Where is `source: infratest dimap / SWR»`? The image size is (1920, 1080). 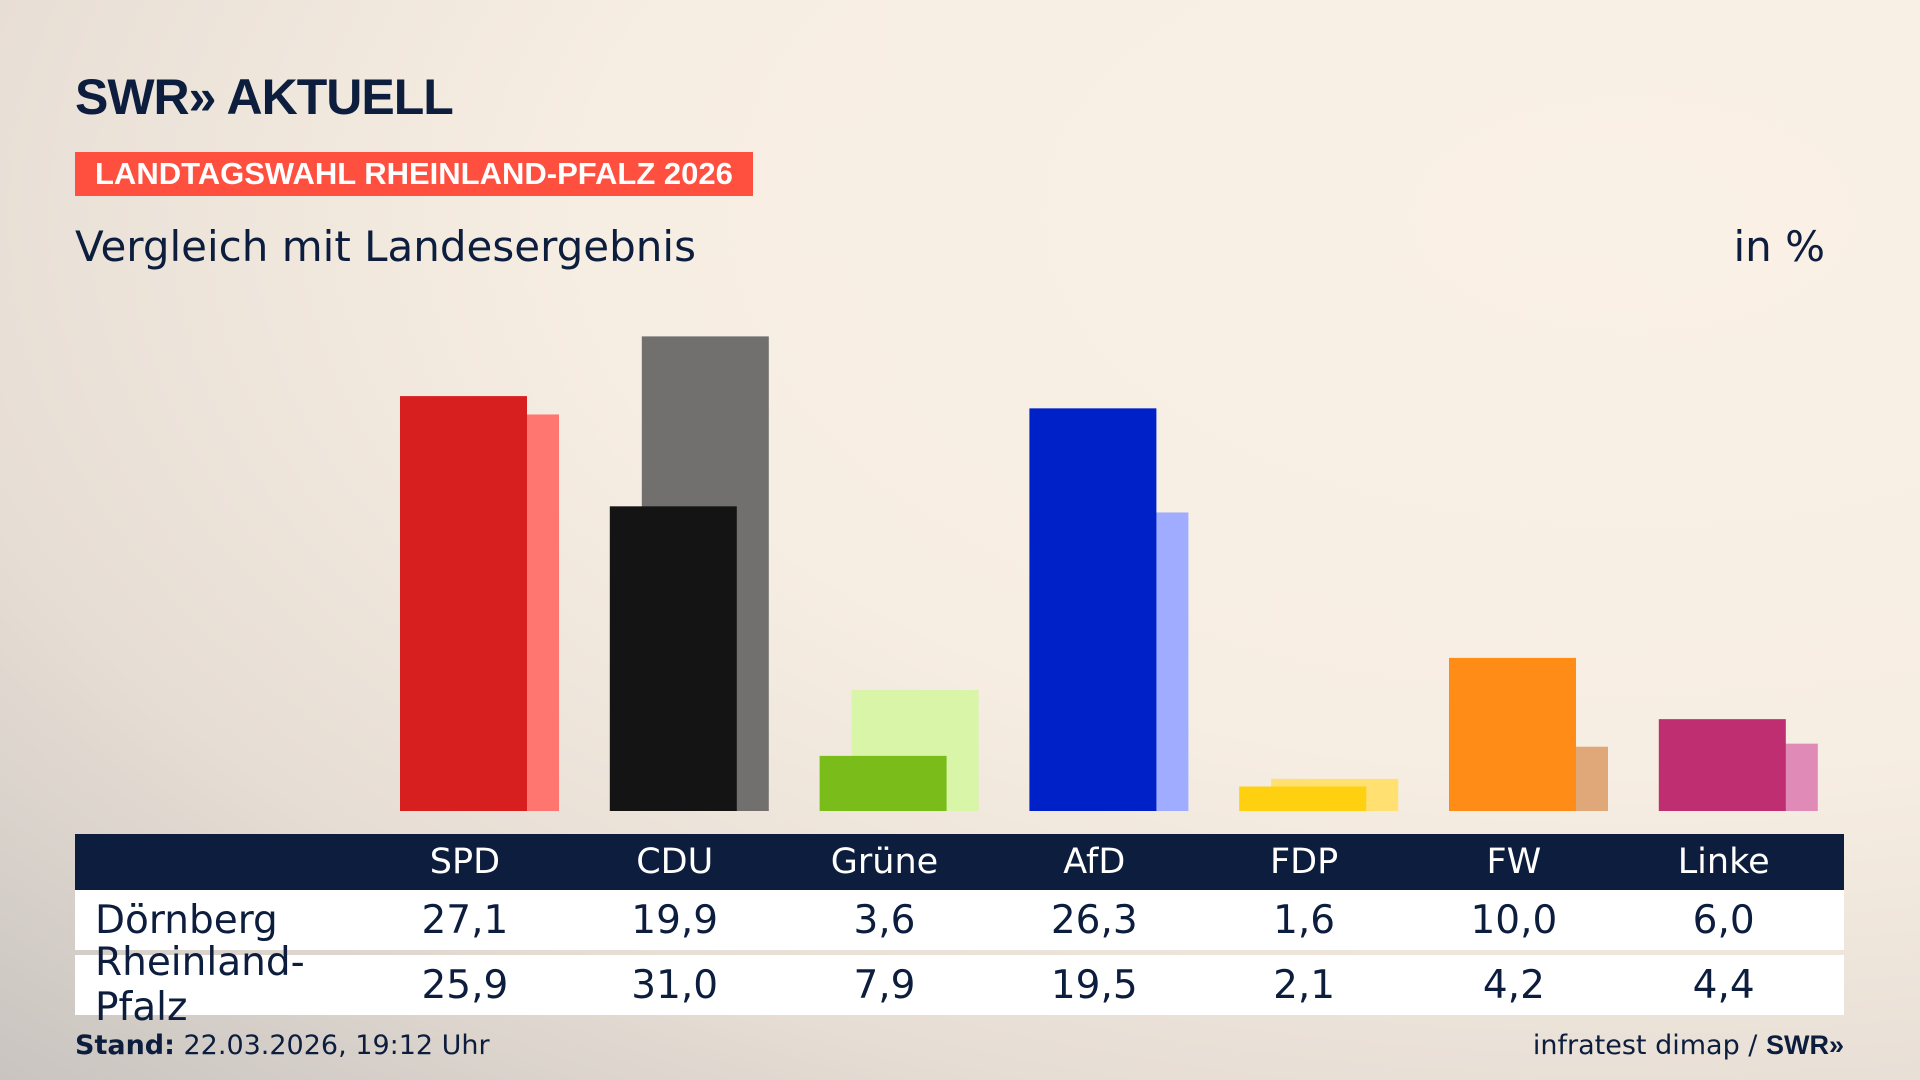 source: infratest dimap / SWR» is located at coordinates (1688, 1045).